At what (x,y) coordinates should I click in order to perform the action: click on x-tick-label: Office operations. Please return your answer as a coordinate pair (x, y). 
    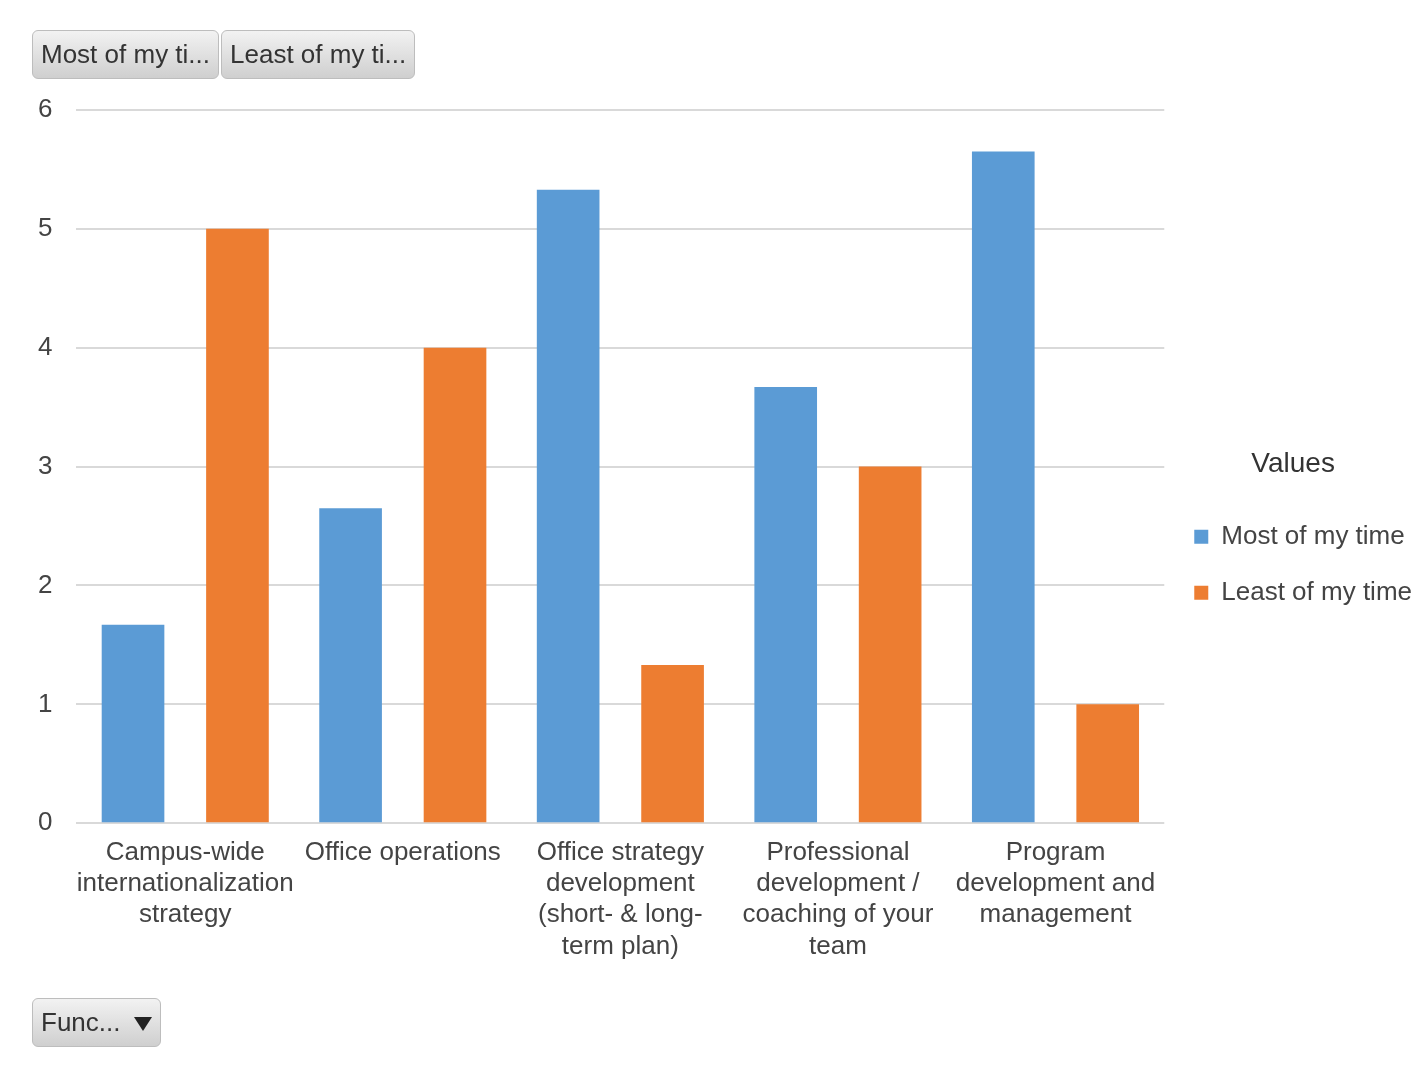
    Looking at the image, I should click on (402, 850).